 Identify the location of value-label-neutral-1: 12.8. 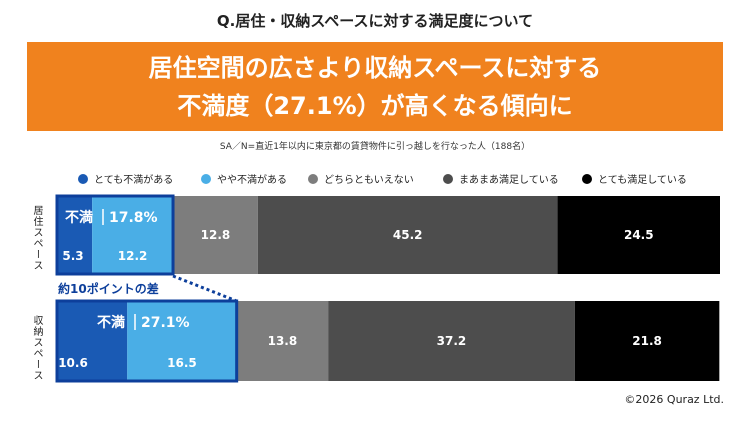
(216, 235).